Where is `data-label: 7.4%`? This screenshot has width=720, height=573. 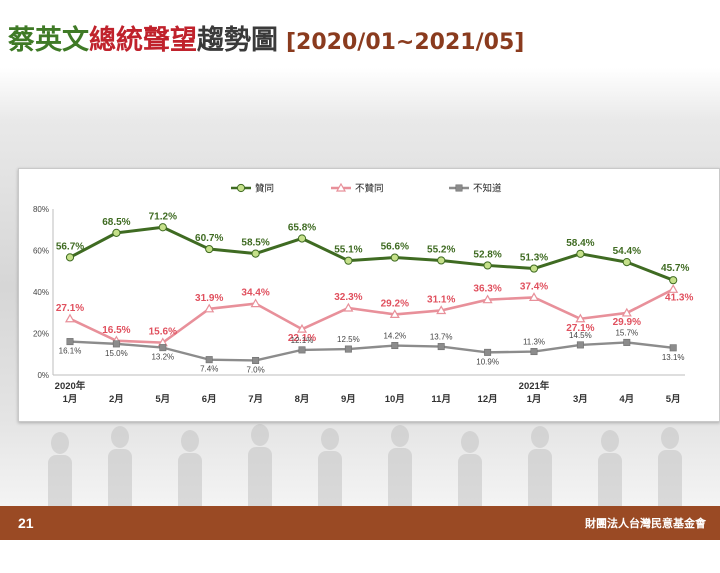
data-label: 7.4% is located at coordinates (209, 369).